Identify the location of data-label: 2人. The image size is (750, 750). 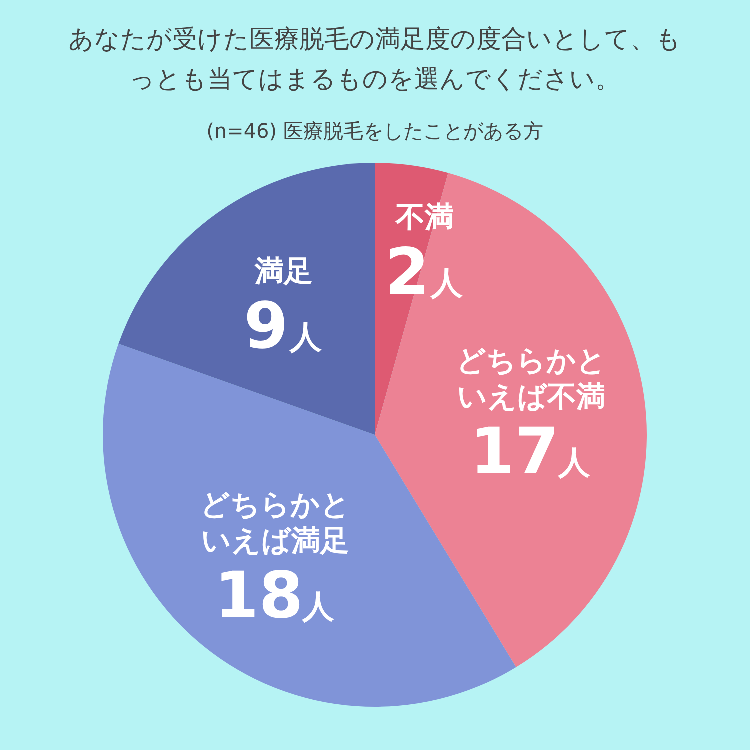
(424, 273).